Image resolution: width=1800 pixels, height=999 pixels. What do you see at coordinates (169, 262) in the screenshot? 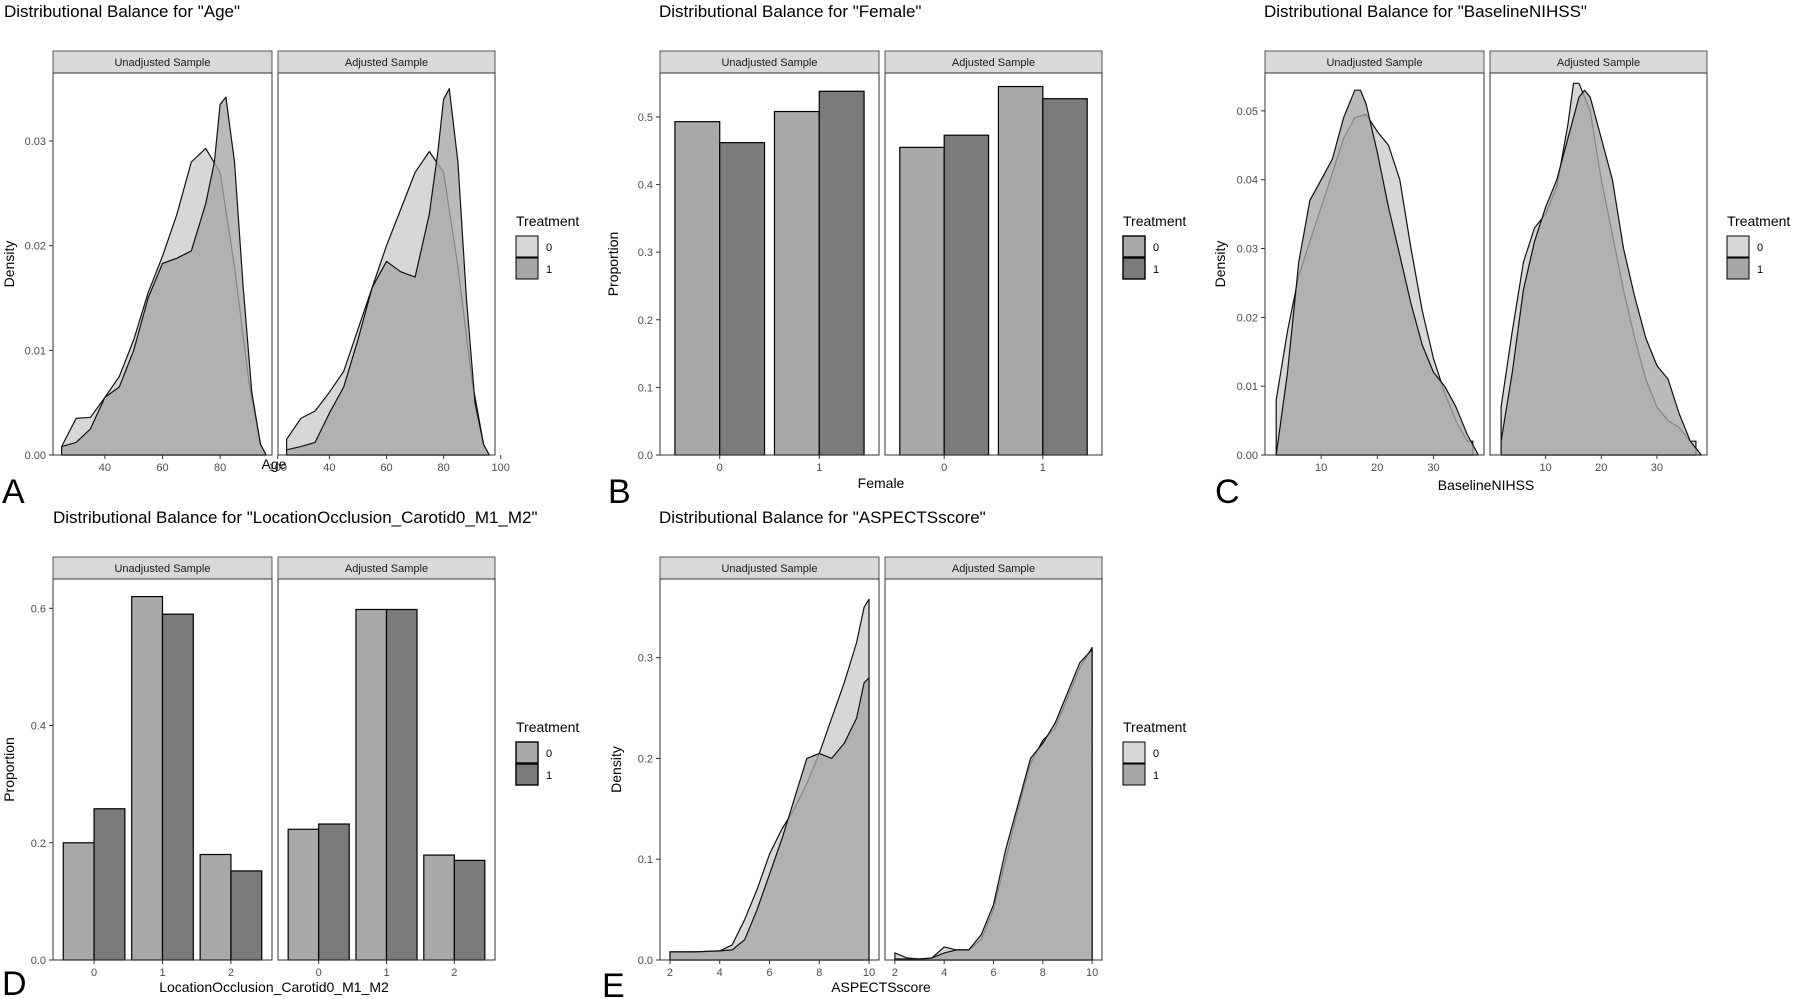
I see `facet-panel: Unadjusted Sample 40 60 80 100` at bounding box center [169, 262].